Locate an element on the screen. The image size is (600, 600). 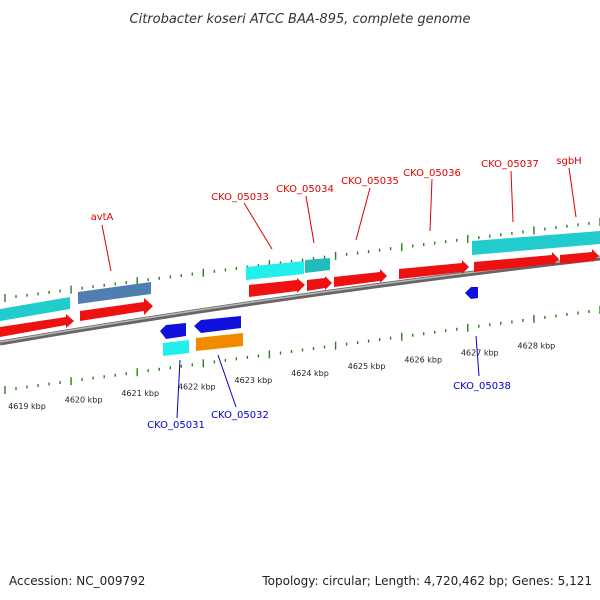
scale-label-4619: 4619 kbp is located at coordinates (27, 406).